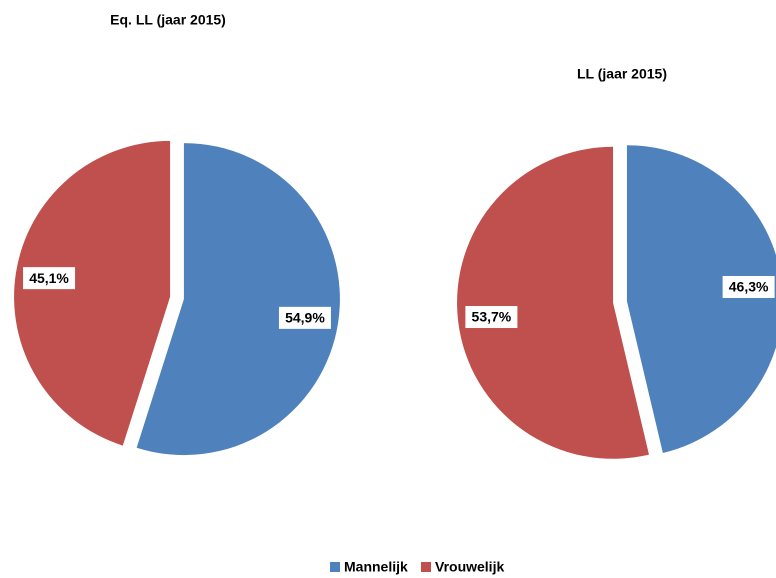 Image resolution: width=776 pixels, height=578 pixels. I want to click on data-label: 53,7%, so click(492, 317).